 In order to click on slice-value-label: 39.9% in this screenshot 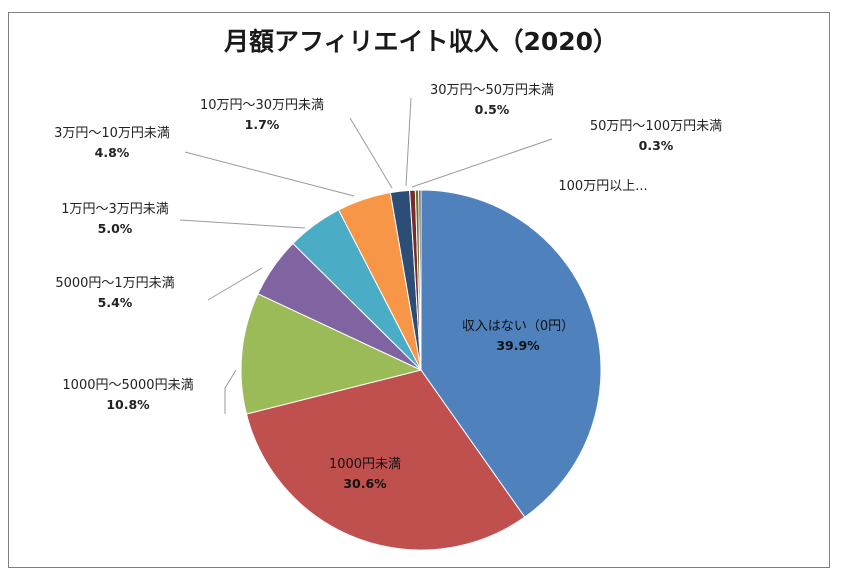, I will do `click(518, 345)`.